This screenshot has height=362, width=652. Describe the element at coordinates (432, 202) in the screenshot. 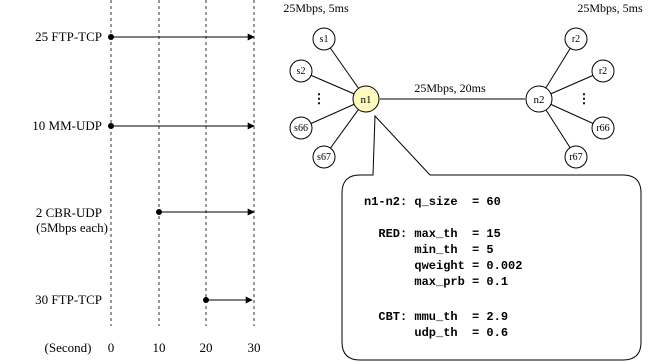

I see `config-line-1: n1-n2: q_size = 60` at that location.